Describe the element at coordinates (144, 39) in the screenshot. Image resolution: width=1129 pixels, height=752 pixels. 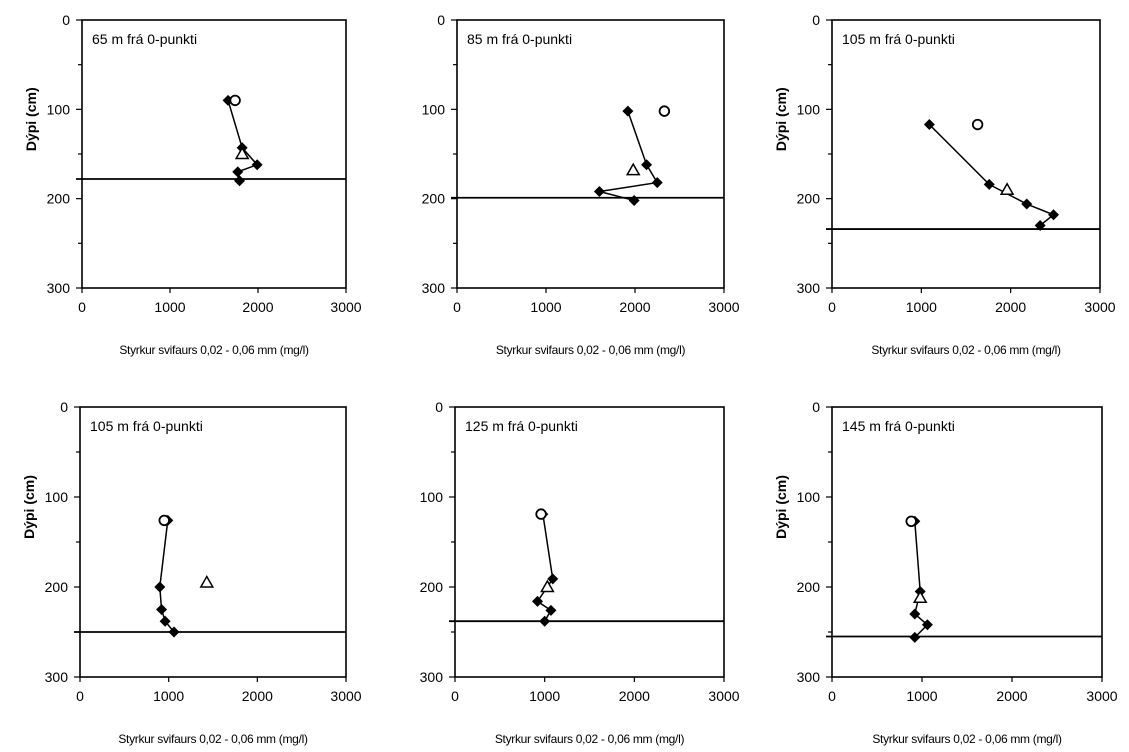
I see `panel-title: 65 m frá 0-punkti` at that location.